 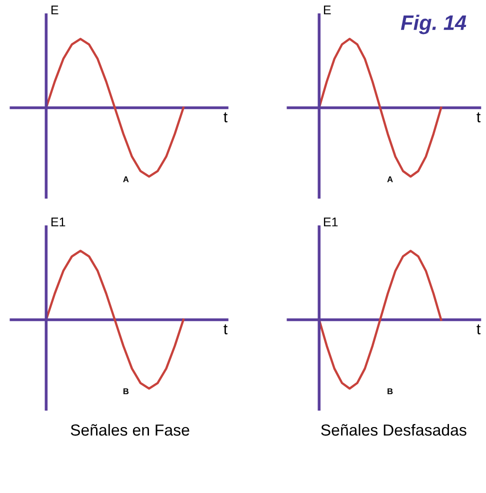 I want to click on chart-title: Fig. 14, so click(x=433, y=24).